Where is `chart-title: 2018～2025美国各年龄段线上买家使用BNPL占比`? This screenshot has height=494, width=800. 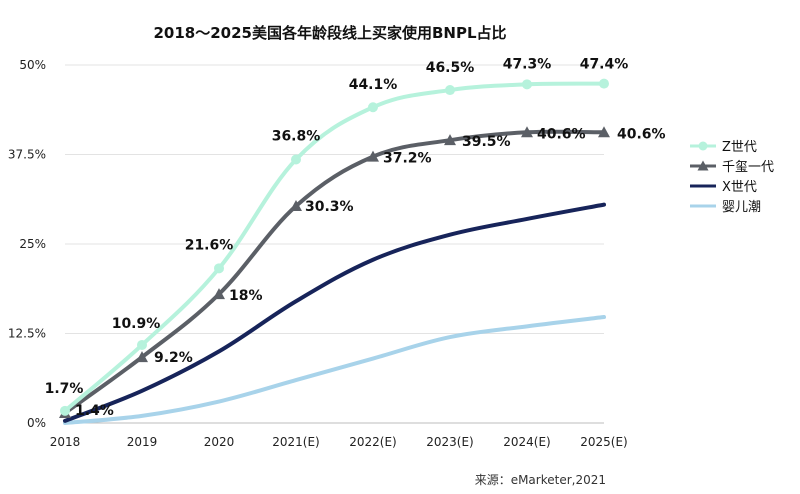
chart-title: 2018～2025美国各年龄段线上买家使用BNPL占比 is located at coordinates (329, 33).